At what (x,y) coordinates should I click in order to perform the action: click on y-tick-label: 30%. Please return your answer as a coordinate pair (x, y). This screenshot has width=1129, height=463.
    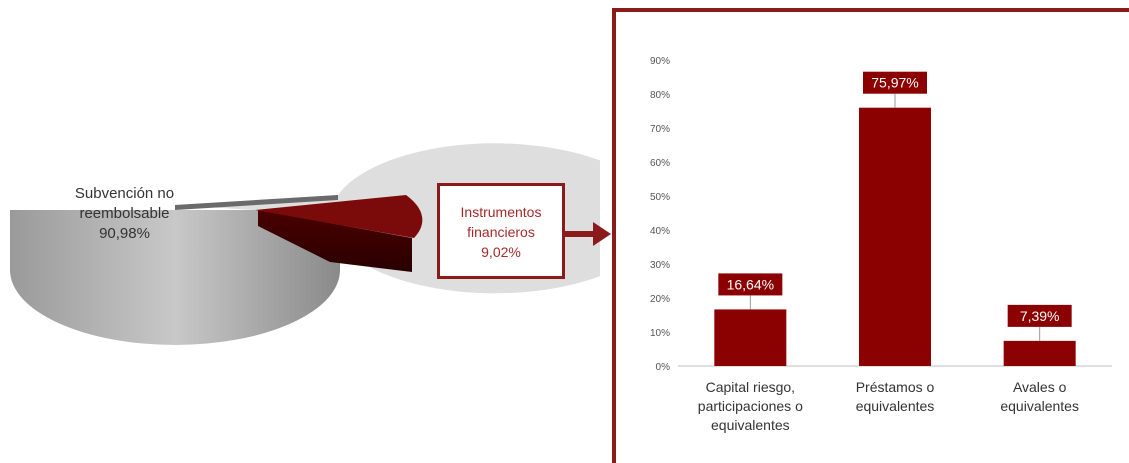
    Looking at the image, I should click on (660, 265).